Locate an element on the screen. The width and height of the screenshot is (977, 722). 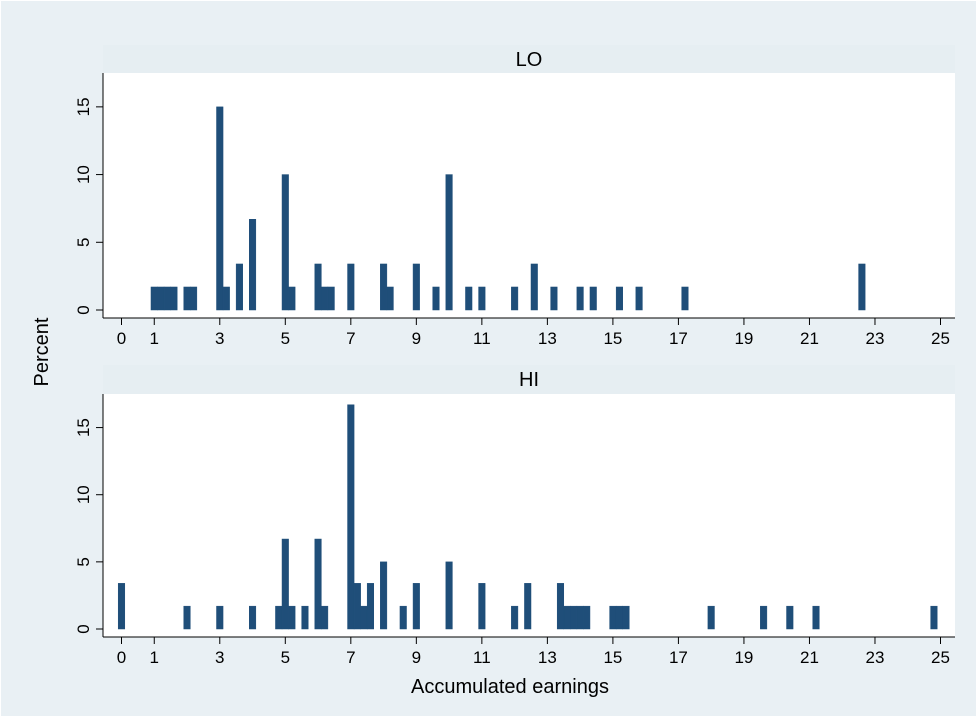
x-axis-label: Accumulated earnings is located at coordinates (510, 687).